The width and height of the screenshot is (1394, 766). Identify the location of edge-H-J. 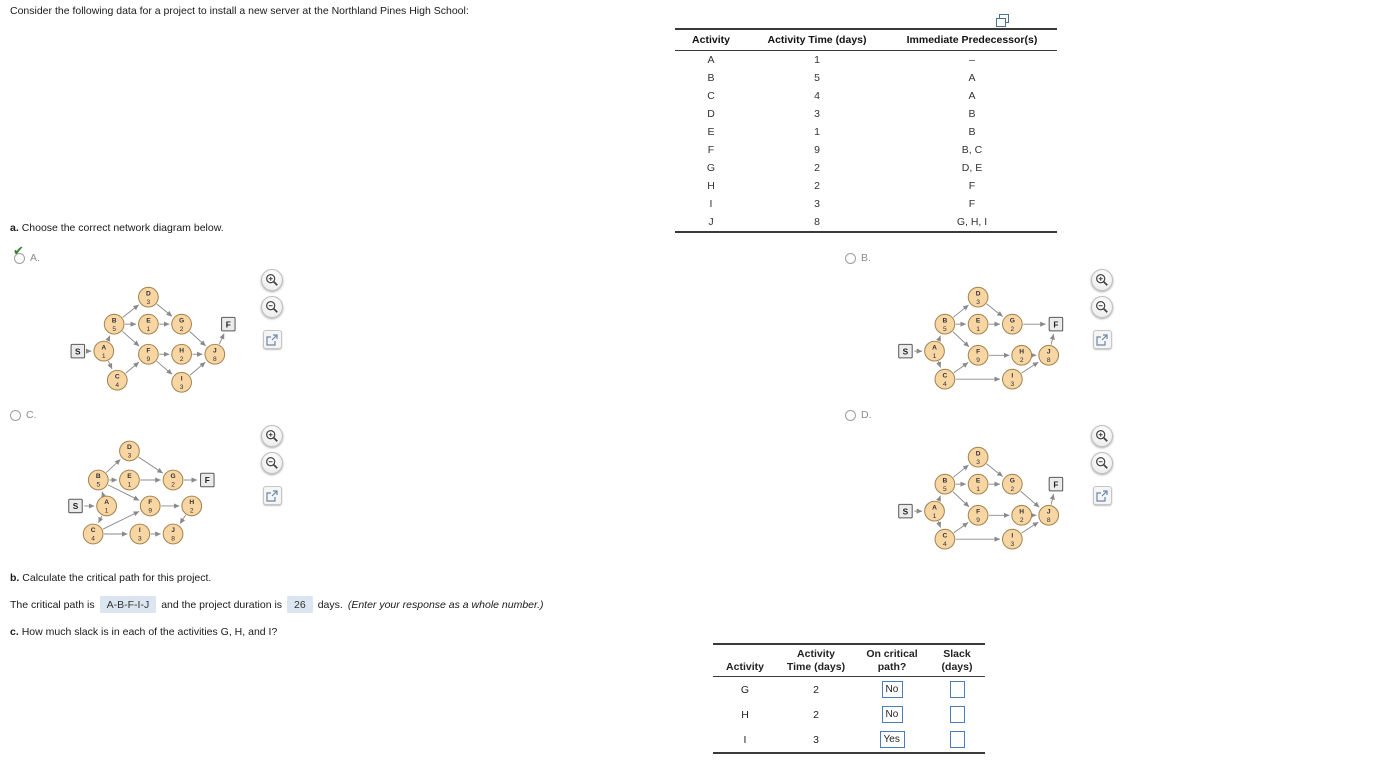
(183, 519).